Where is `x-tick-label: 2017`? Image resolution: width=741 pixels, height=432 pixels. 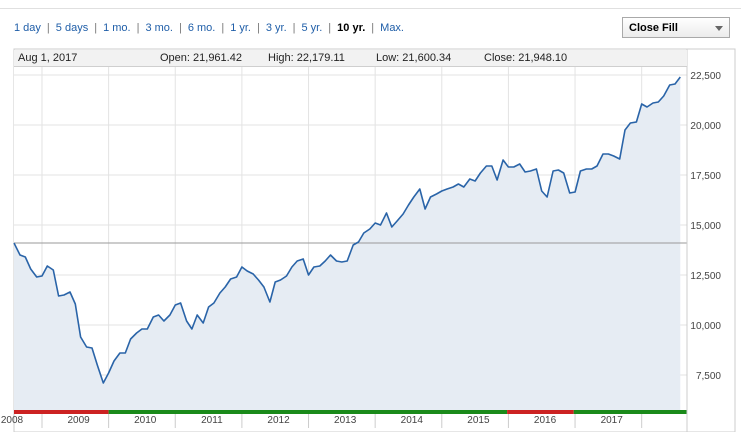 x-tick-label: 2017 is located at coordinates (612, 420).